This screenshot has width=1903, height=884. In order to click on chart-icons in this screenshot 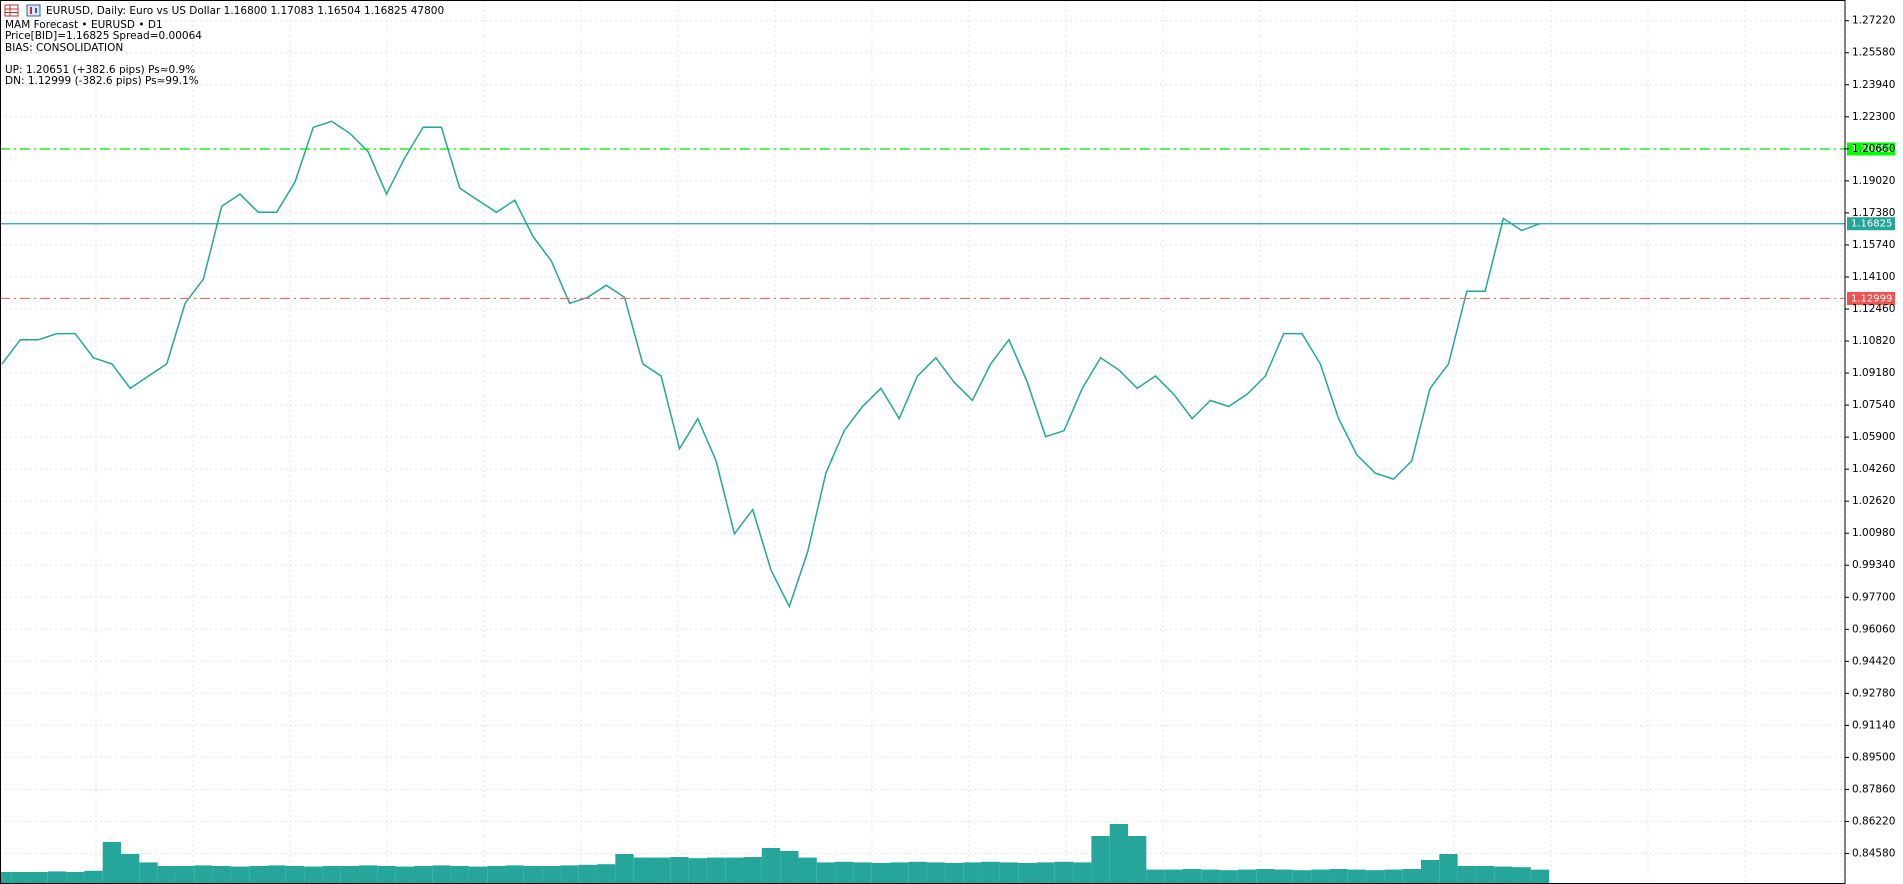, I will do `click(22, 10)`.